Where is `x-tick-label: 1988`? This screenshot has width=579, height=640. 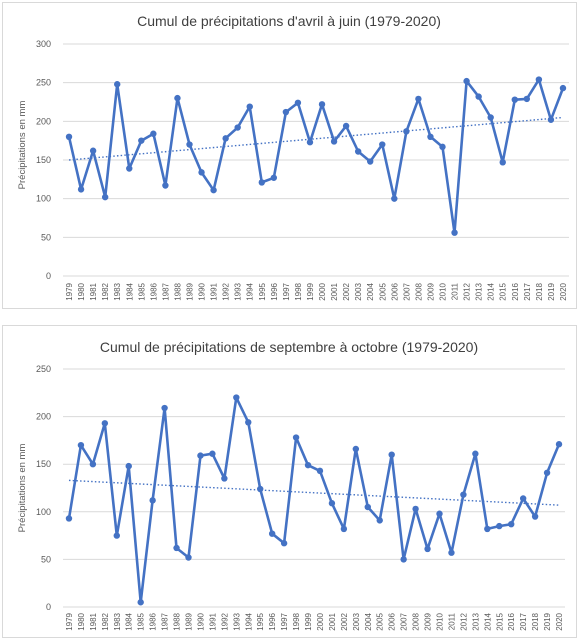
x-tick-label: 1988 is located at coordinates (177, 291).